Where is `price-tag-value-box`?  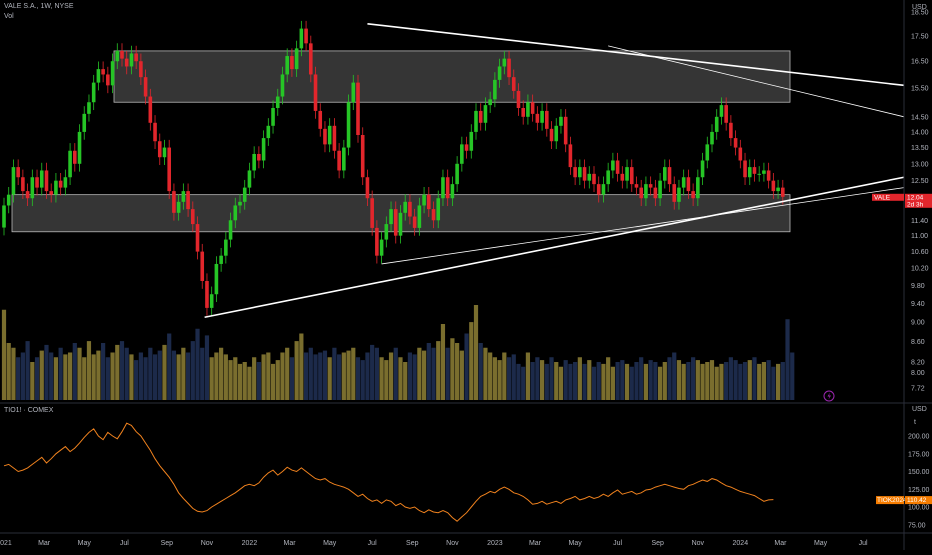 price-tag-value-box is located at coordinates (918, 200).